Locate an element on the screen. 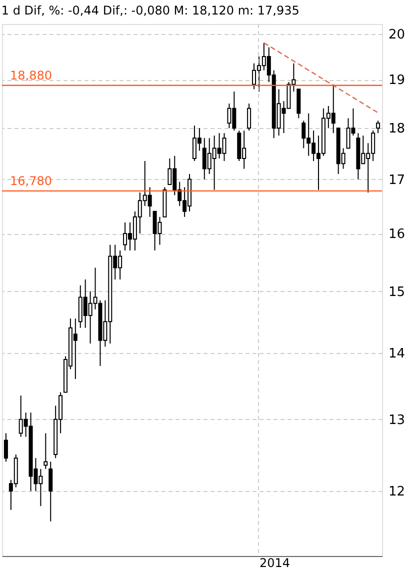  ref-line-label: 18,880 is located at coordinates (31, 75).